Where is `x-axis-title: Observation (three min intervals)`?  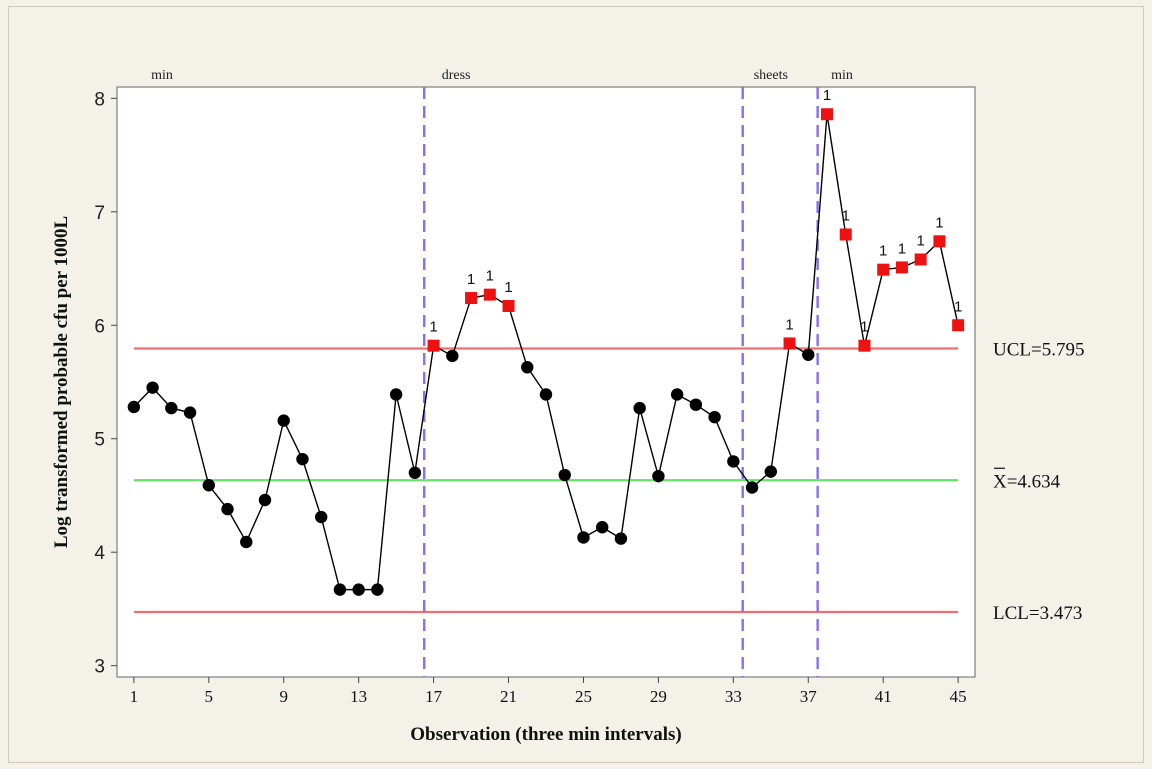 x-axis-title: Observation (three min intervals) is located at coordinates (545, 734).